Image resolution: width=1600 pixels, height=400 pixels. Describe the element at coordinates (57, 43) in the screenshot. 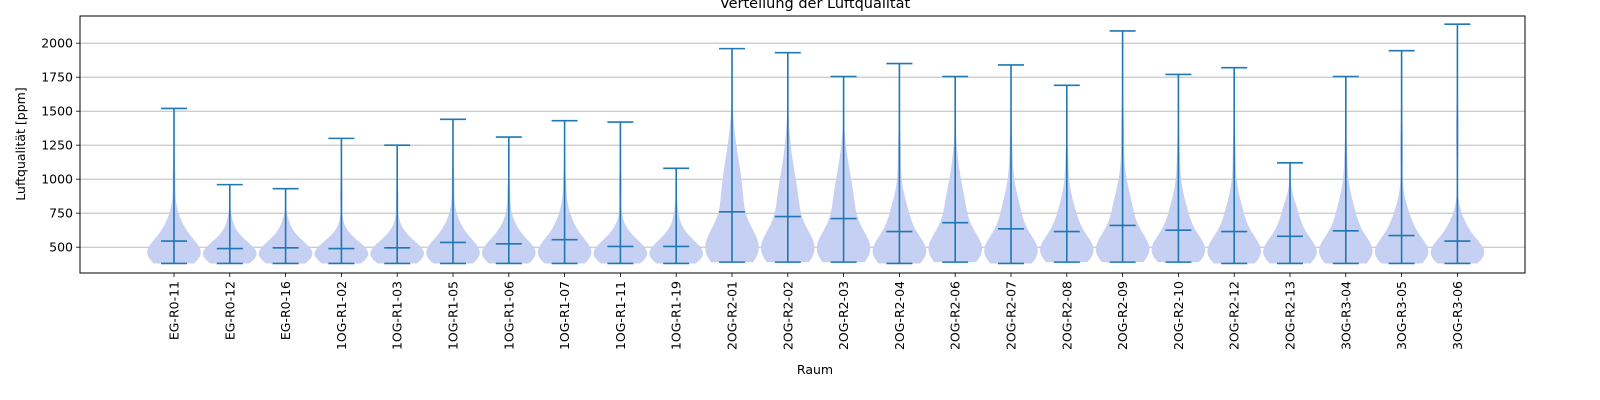

I see `y-tick-label: 2000` at that location.